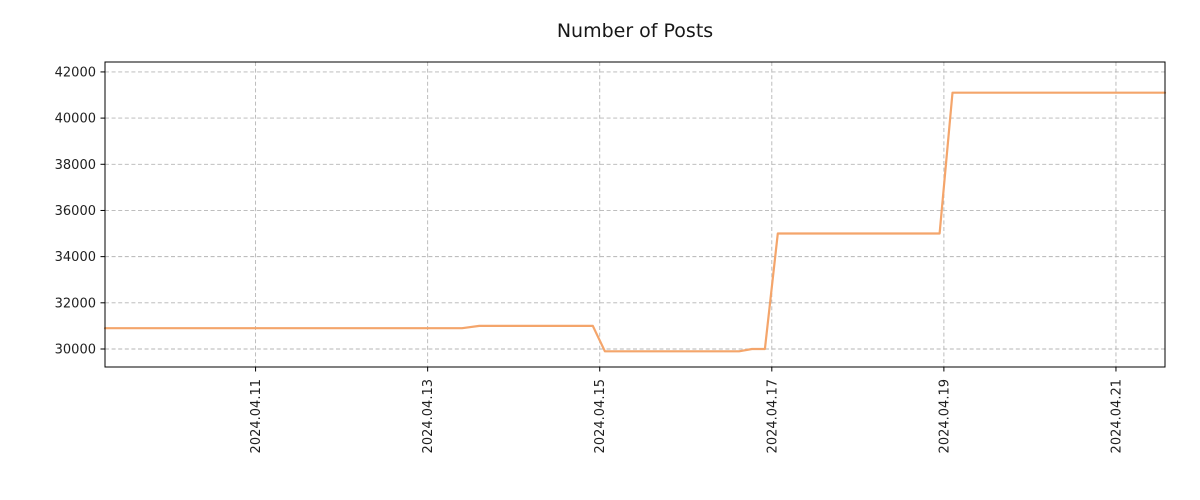 The width and height of the screenshot is (1200, 500). Describe the element at coordinates (944, 416) in the screenshot. I see `x-tick-label: 2024.04.19` at that location.